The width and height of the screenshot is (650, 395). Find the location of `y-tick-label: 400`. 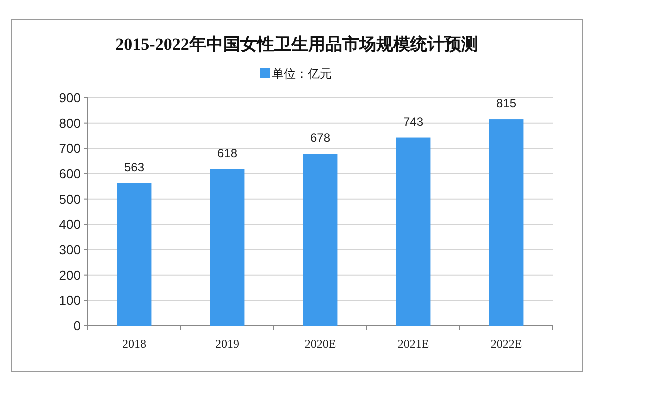

y-tick-label: 400 is located at coordinates (70, 224).